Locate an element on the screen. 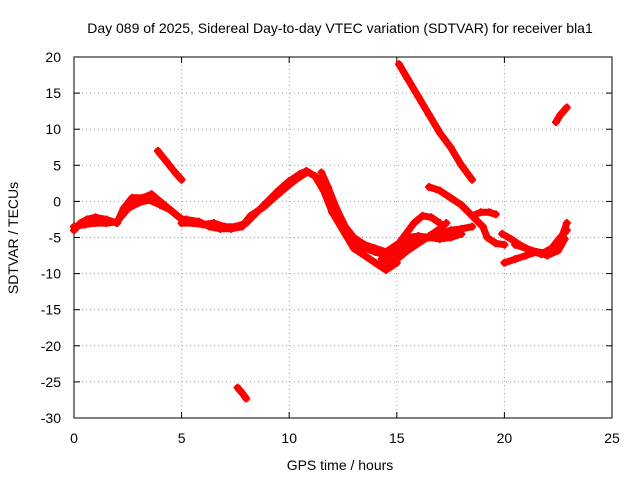 This screenshot has width=640, height=480. x-tick-label: 15 is located at coordinates (397, 438).